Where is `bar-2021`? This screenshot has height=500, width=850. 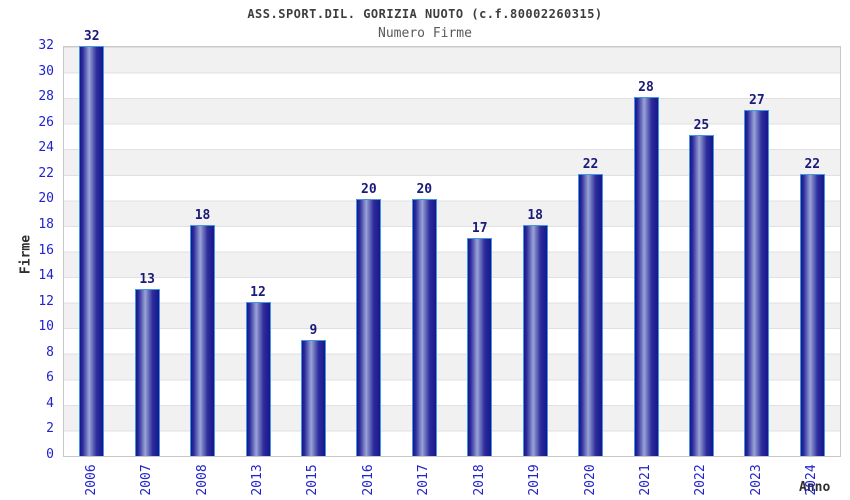
bar-2021 is located at coordinates (646, 276).